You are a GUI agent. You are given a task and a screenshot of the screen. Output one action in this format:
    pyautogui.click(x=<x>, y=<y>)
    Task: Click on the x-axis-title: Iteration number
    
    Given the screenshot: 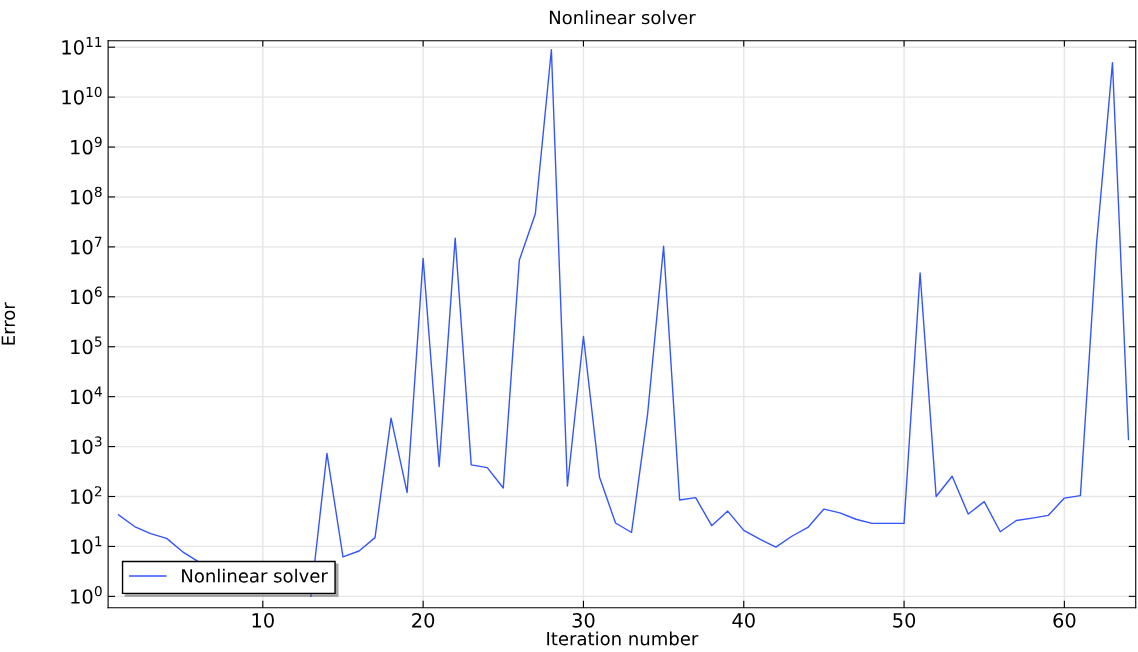 What is the action you would take?
    pyautogui.click(x=623, y=638)
    